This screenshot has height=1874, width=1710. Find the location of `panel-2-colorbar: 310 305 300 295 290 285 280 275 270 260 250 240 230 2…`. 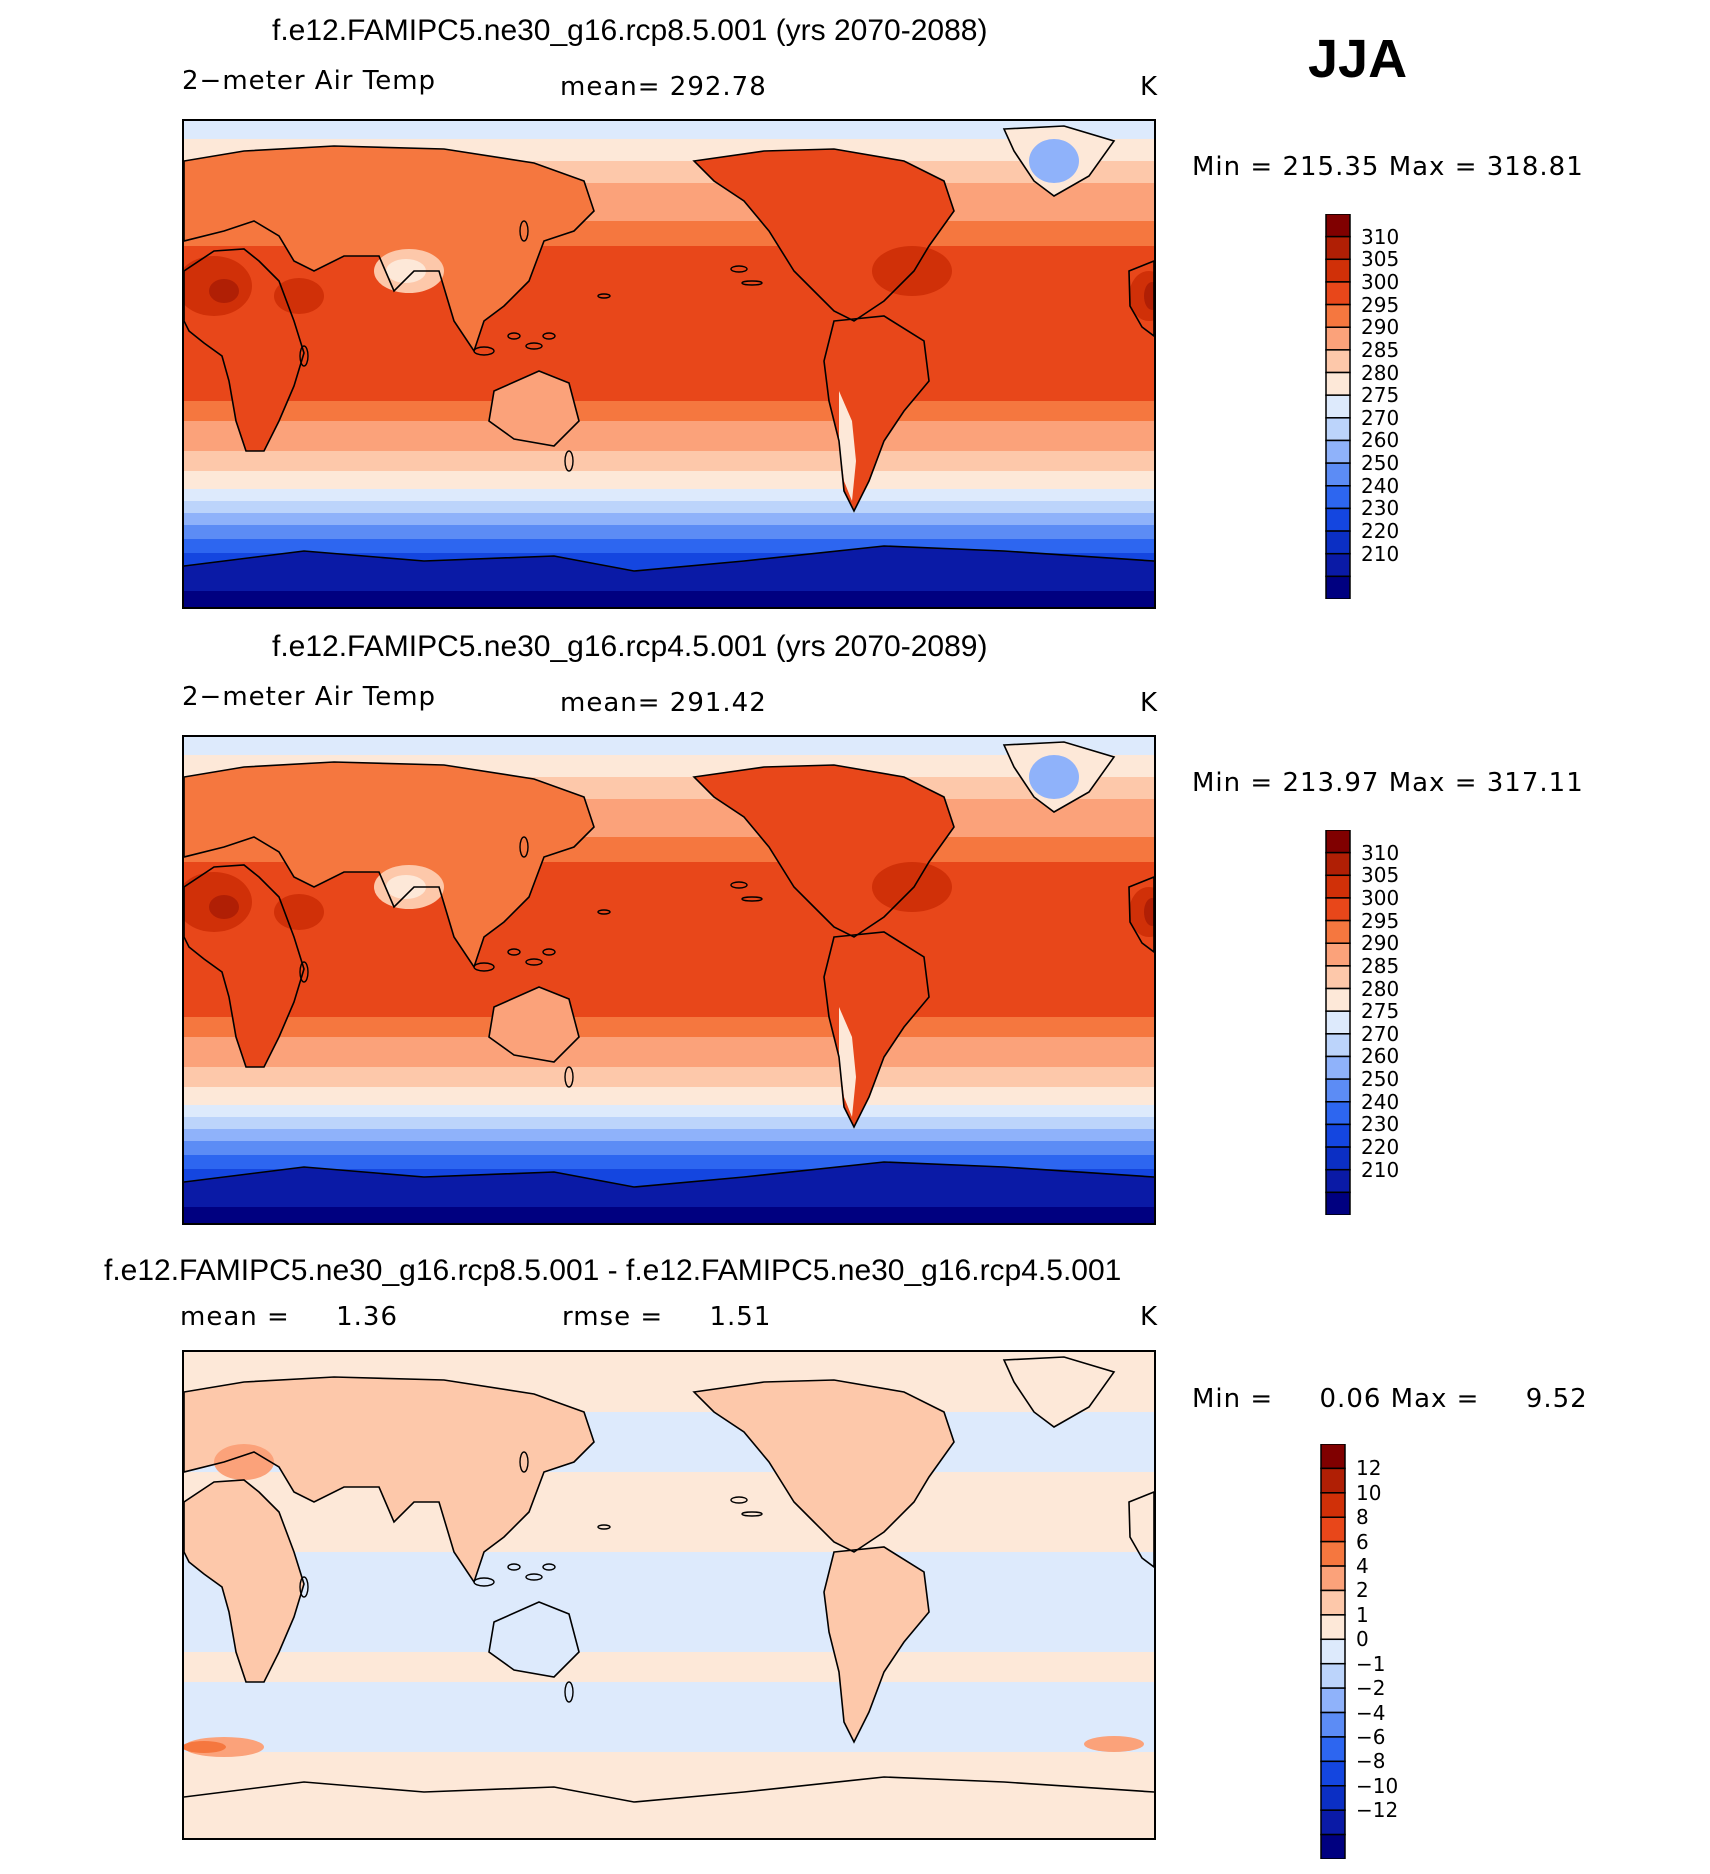

panel-2-colorbar: 310 305 300 295 290 285 280 275 270 260 250 240 230 2… is located at coordinates (1362, 1022).